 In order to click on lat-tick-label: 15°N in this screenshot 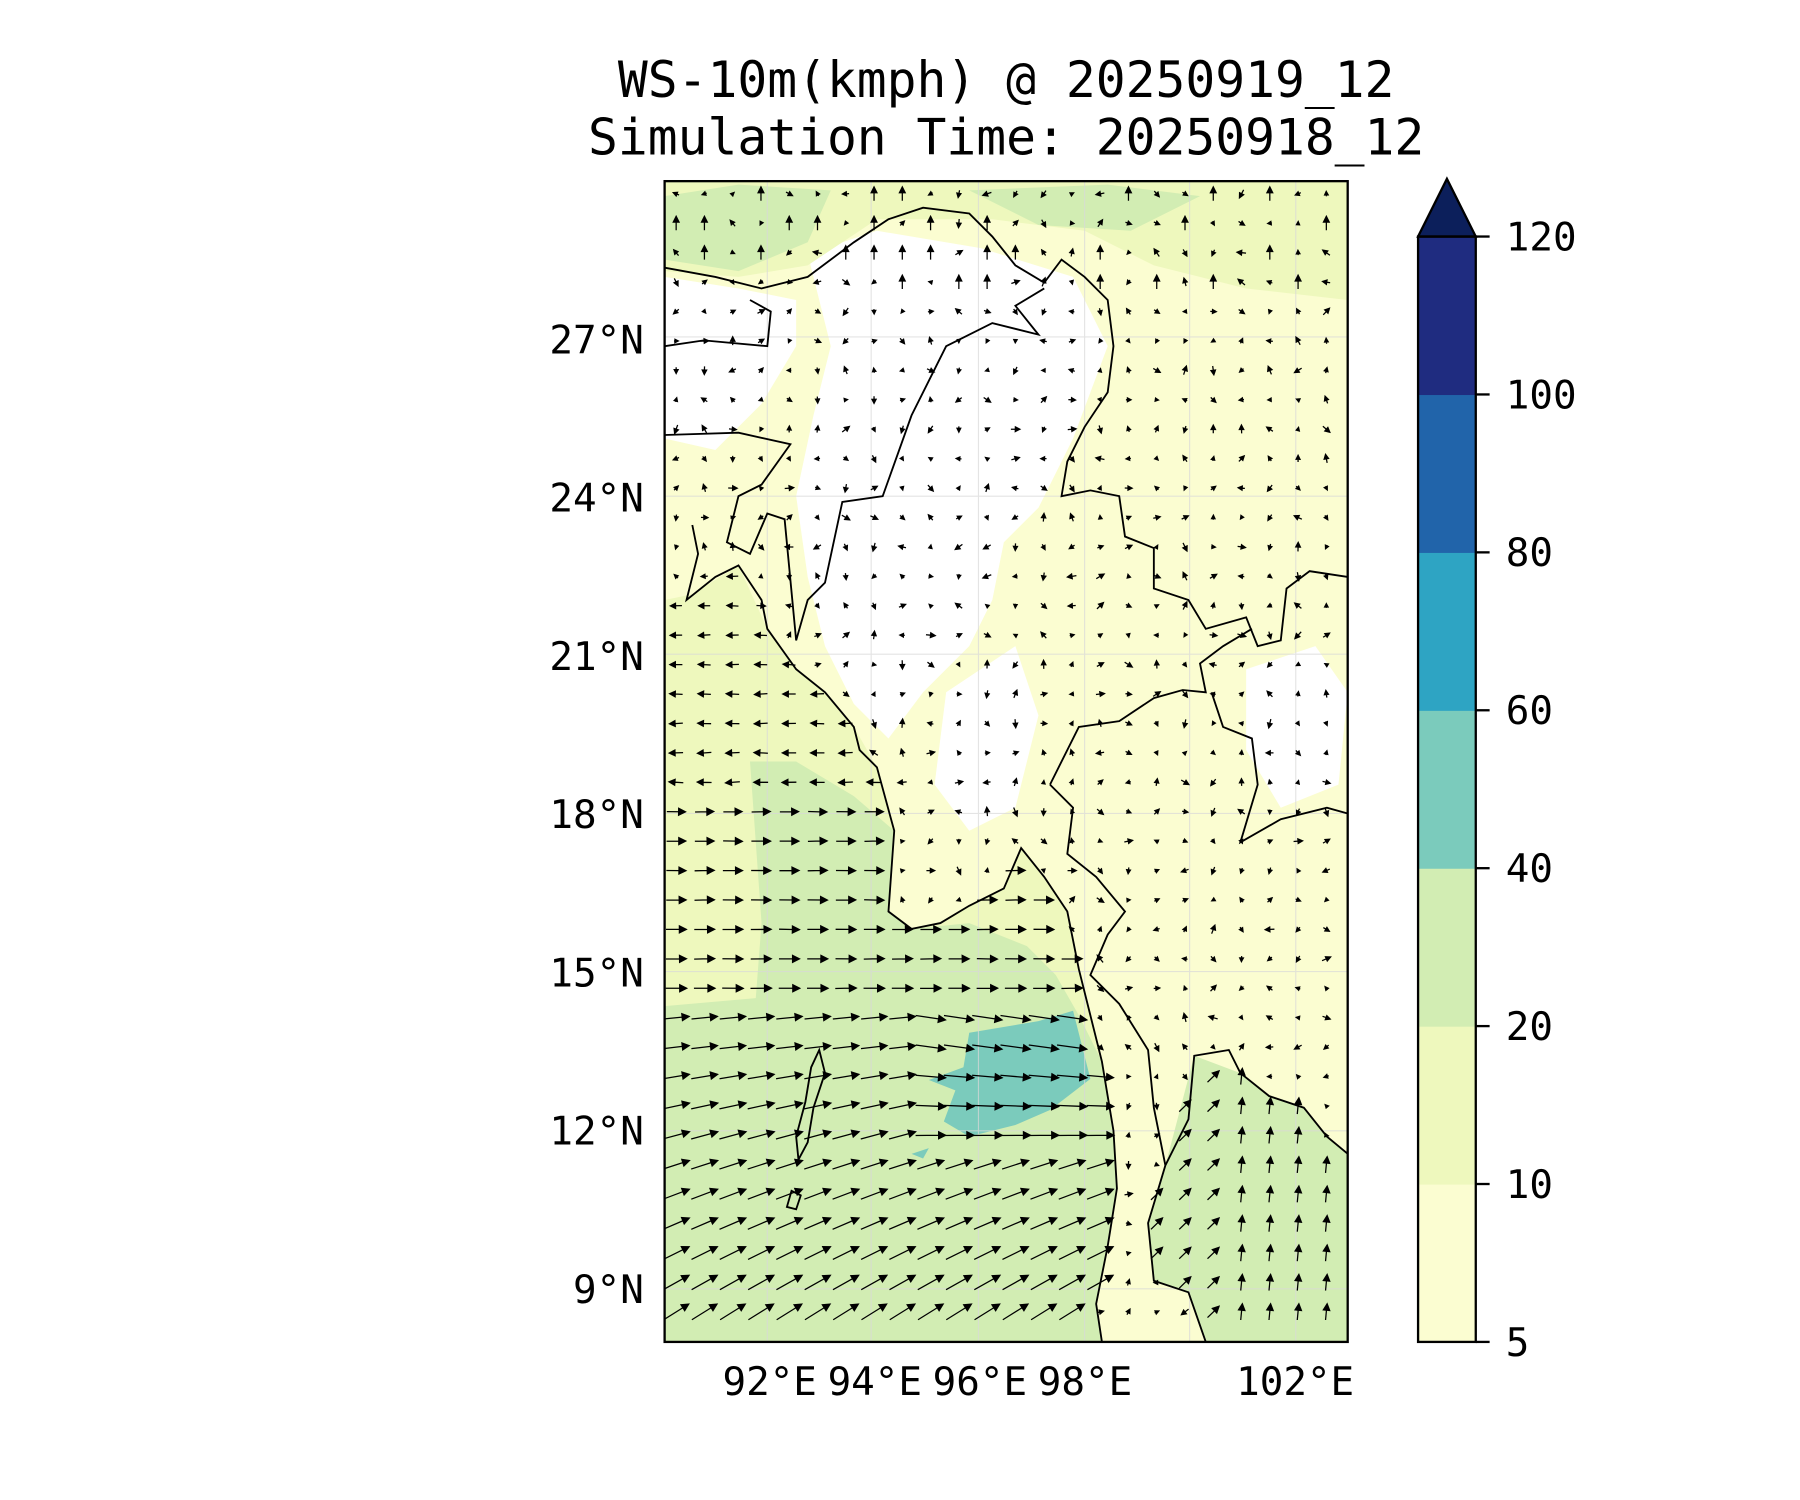, I will do `click(596, 973)`.